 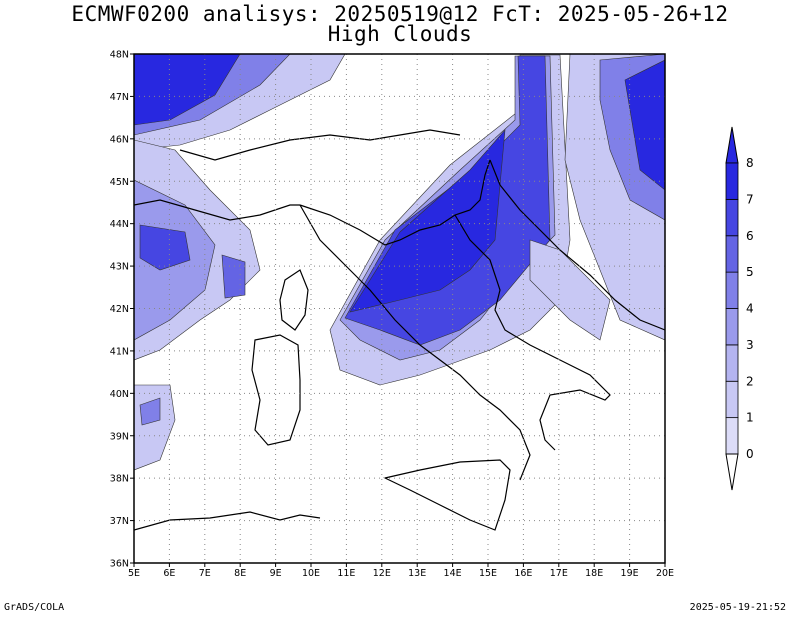 What do you see at coordinates (119, 564) in the screenshot?
I see `lat-label: 36N` at bounding box center [119, 564].